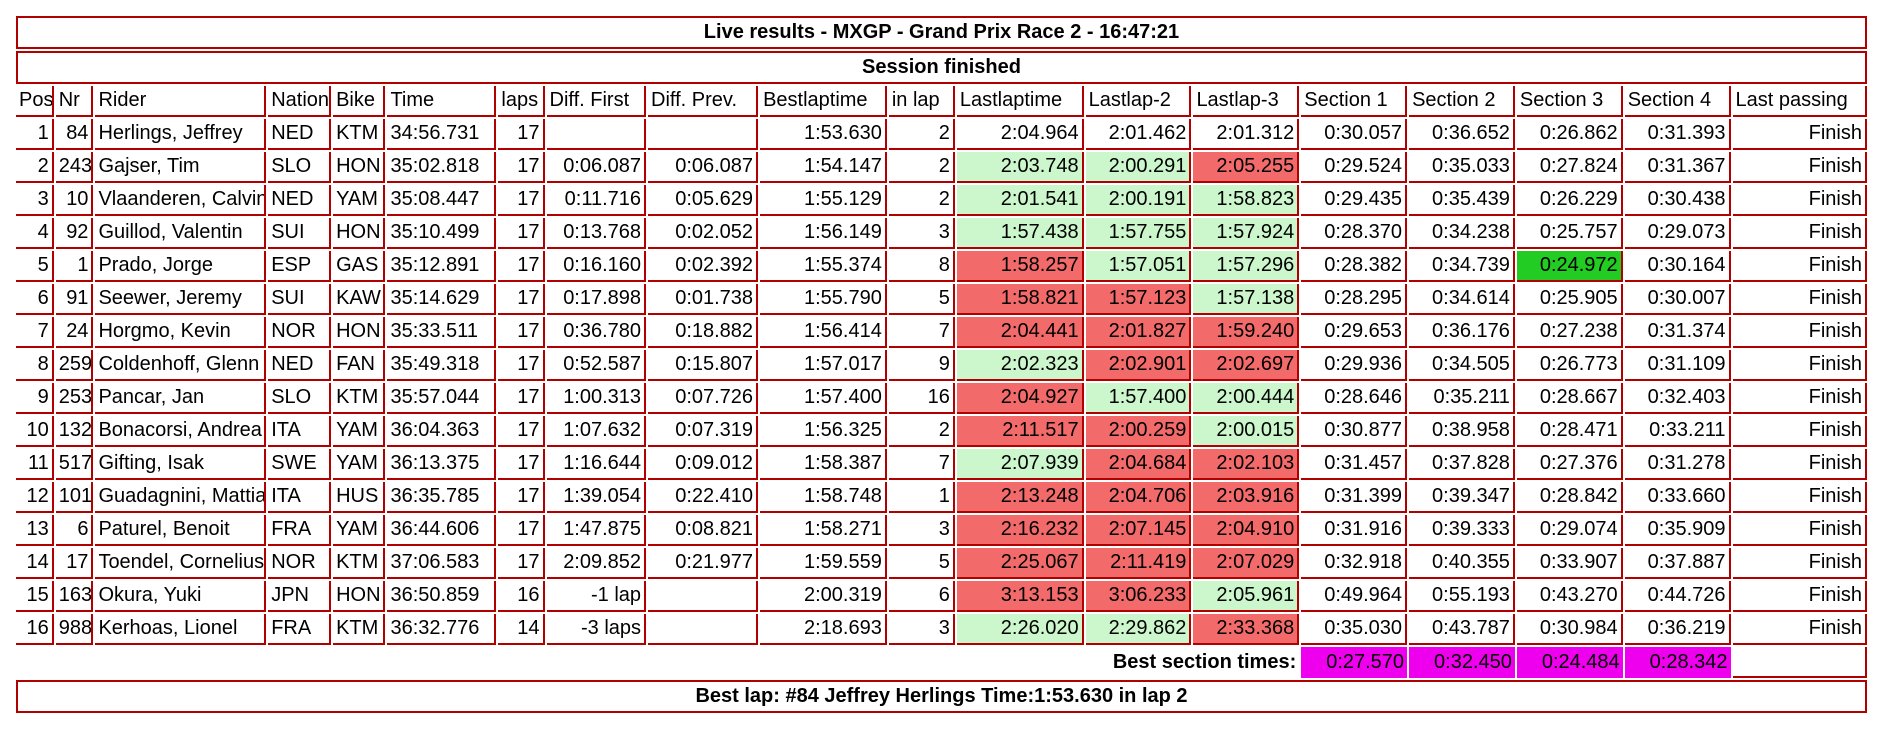 The width and height of the screenshot is (1879, 754). What do you see at coordinates (300, 299) in the screenshot?
I see `nation-cell: SUI` at bounding box center [300, 299].